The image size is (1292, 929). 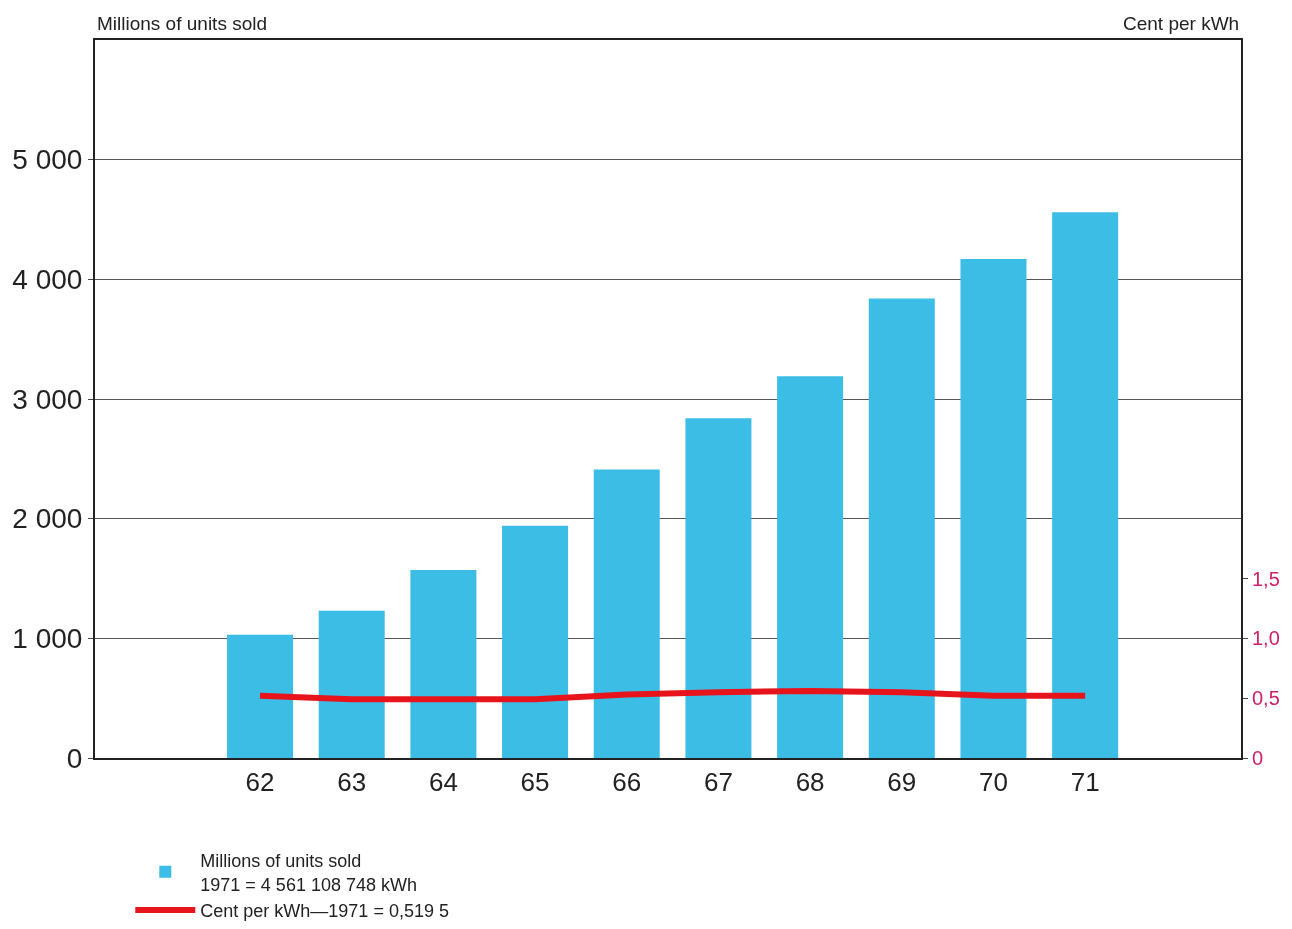 What do you see at coordinates (1258, 758) in the screenshot?
I see `y2-tick-label: 0` at bounding box center [1258, 758].